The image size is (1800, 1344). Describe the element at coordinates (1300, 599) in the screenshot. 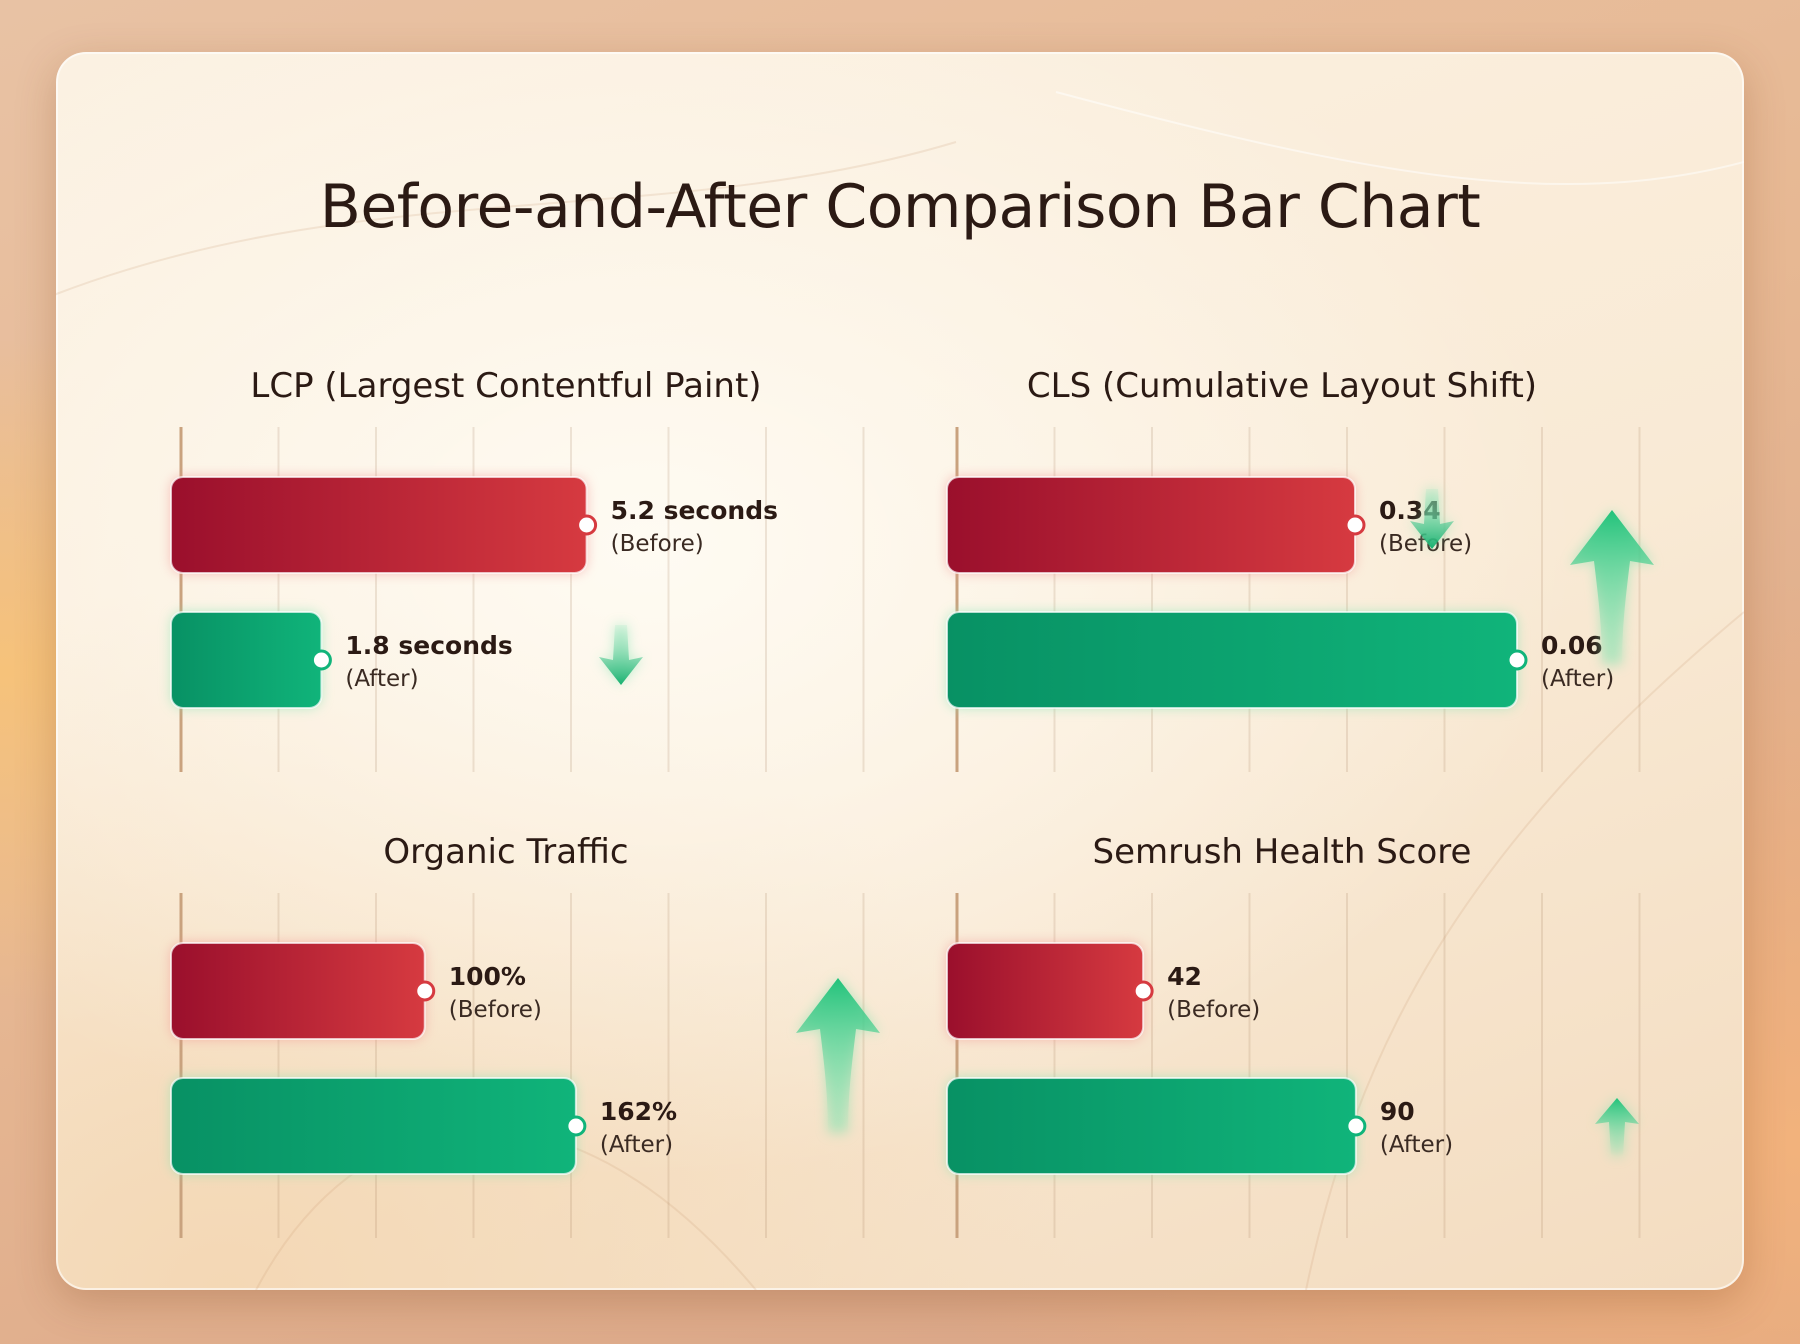

I see `plot-cls: 0.34(Before)0.06(After)` at that location.